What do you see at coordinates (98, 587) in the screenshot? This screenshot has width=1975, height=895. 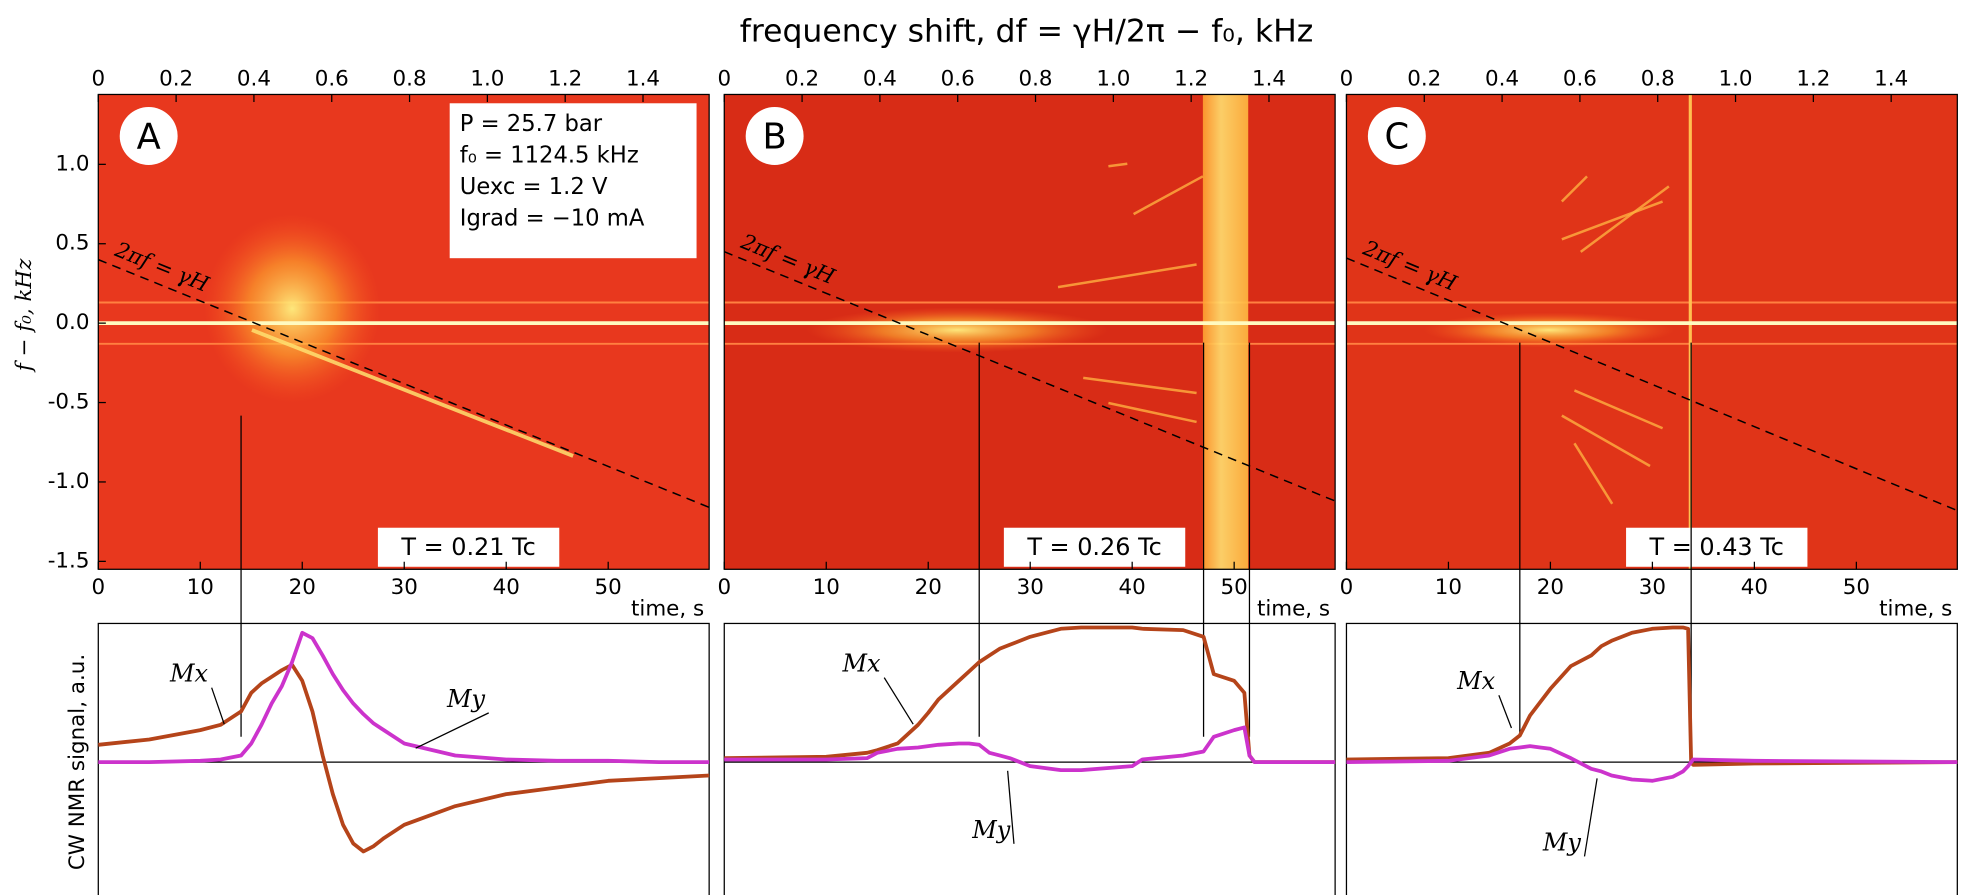 I see `x-tick-label: 0` at bounding box center [98, 587].